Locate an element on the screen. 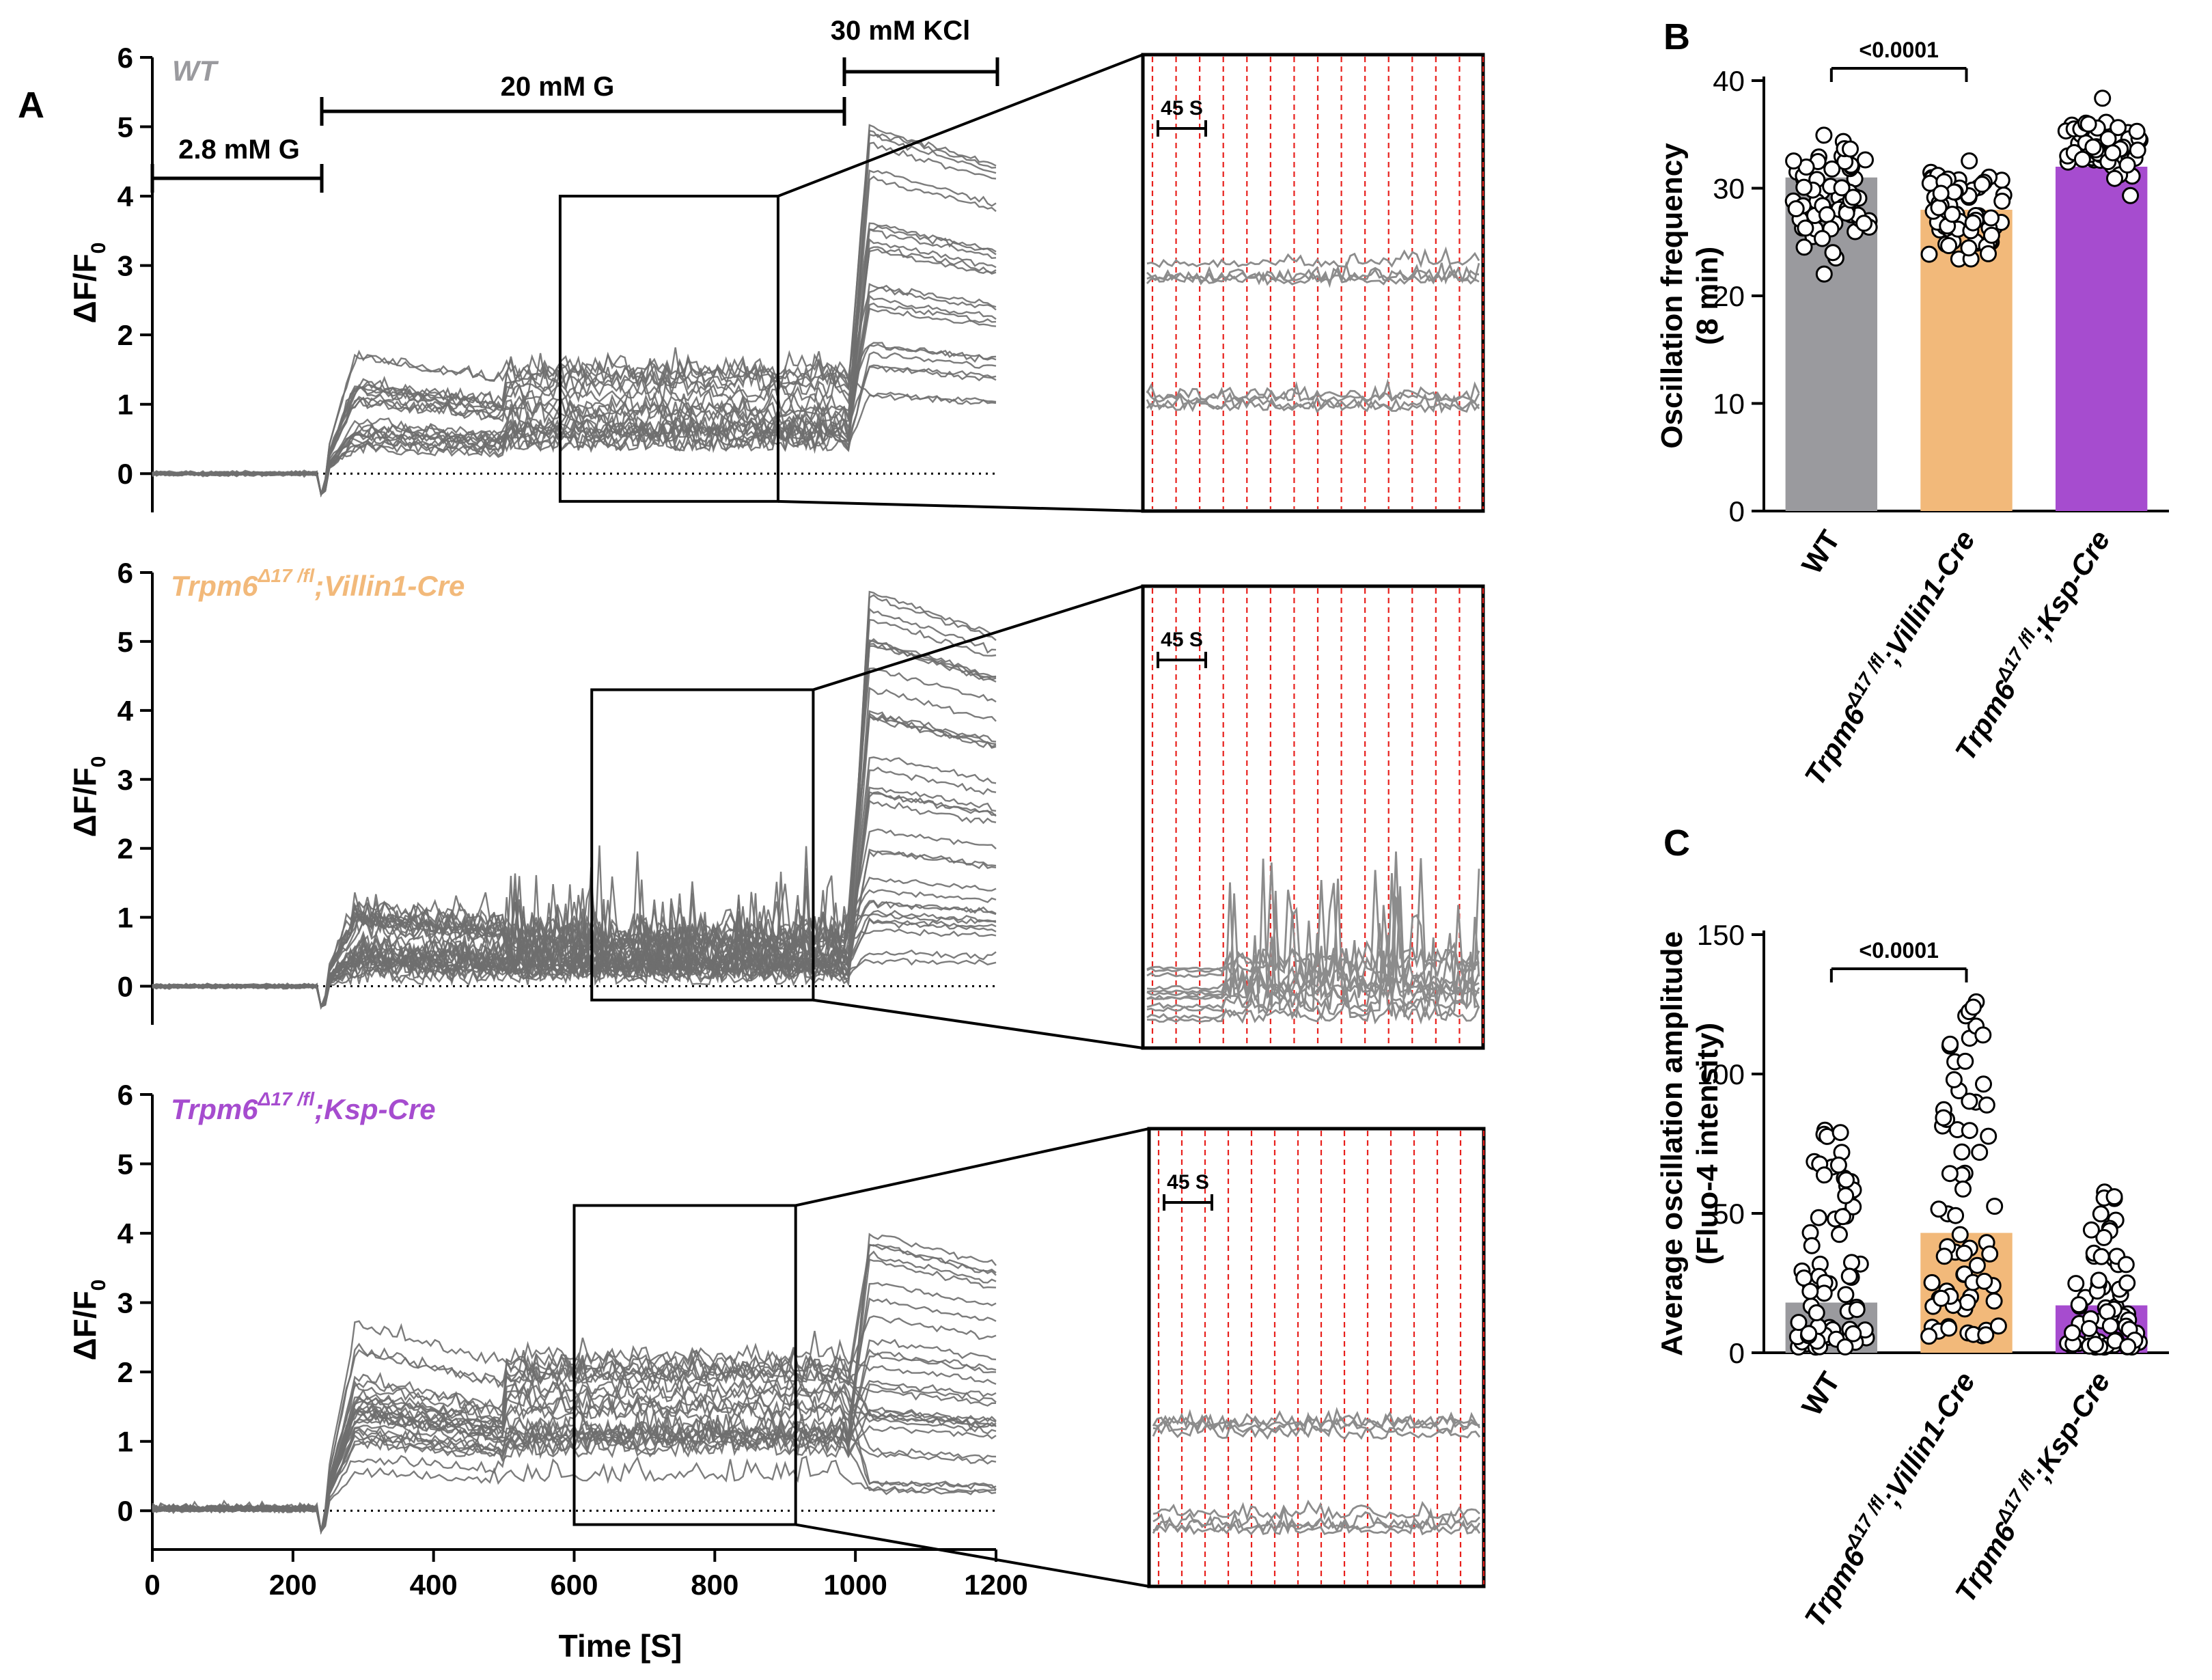 Image resolution: width=2212 pixels, height=1680 pixels. row-title-wt: WT is located at coordinates (196, 71).